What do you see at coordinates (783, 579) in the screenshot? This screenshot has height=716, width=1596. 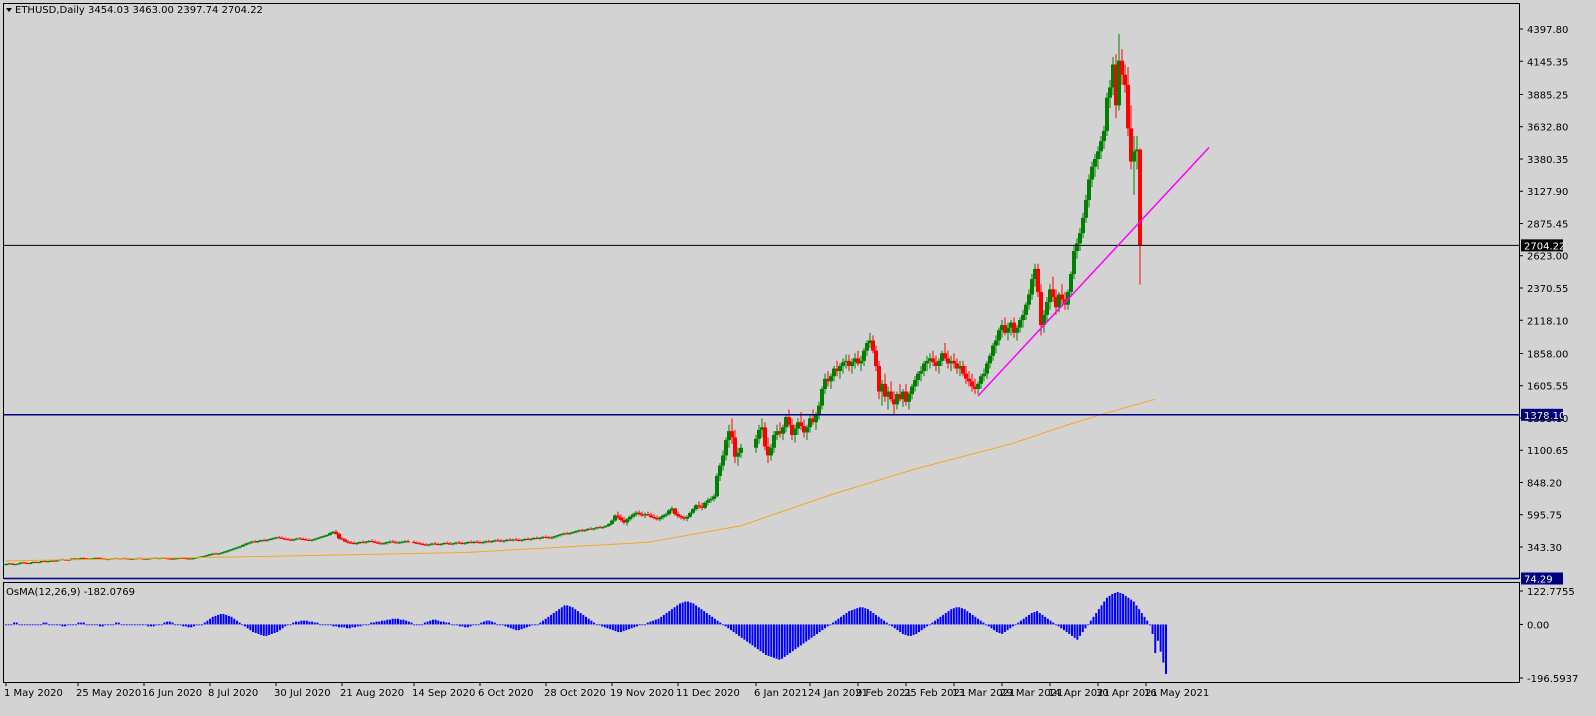 I see `hline-74.29: 74.29` at bounding box center [783, 579].